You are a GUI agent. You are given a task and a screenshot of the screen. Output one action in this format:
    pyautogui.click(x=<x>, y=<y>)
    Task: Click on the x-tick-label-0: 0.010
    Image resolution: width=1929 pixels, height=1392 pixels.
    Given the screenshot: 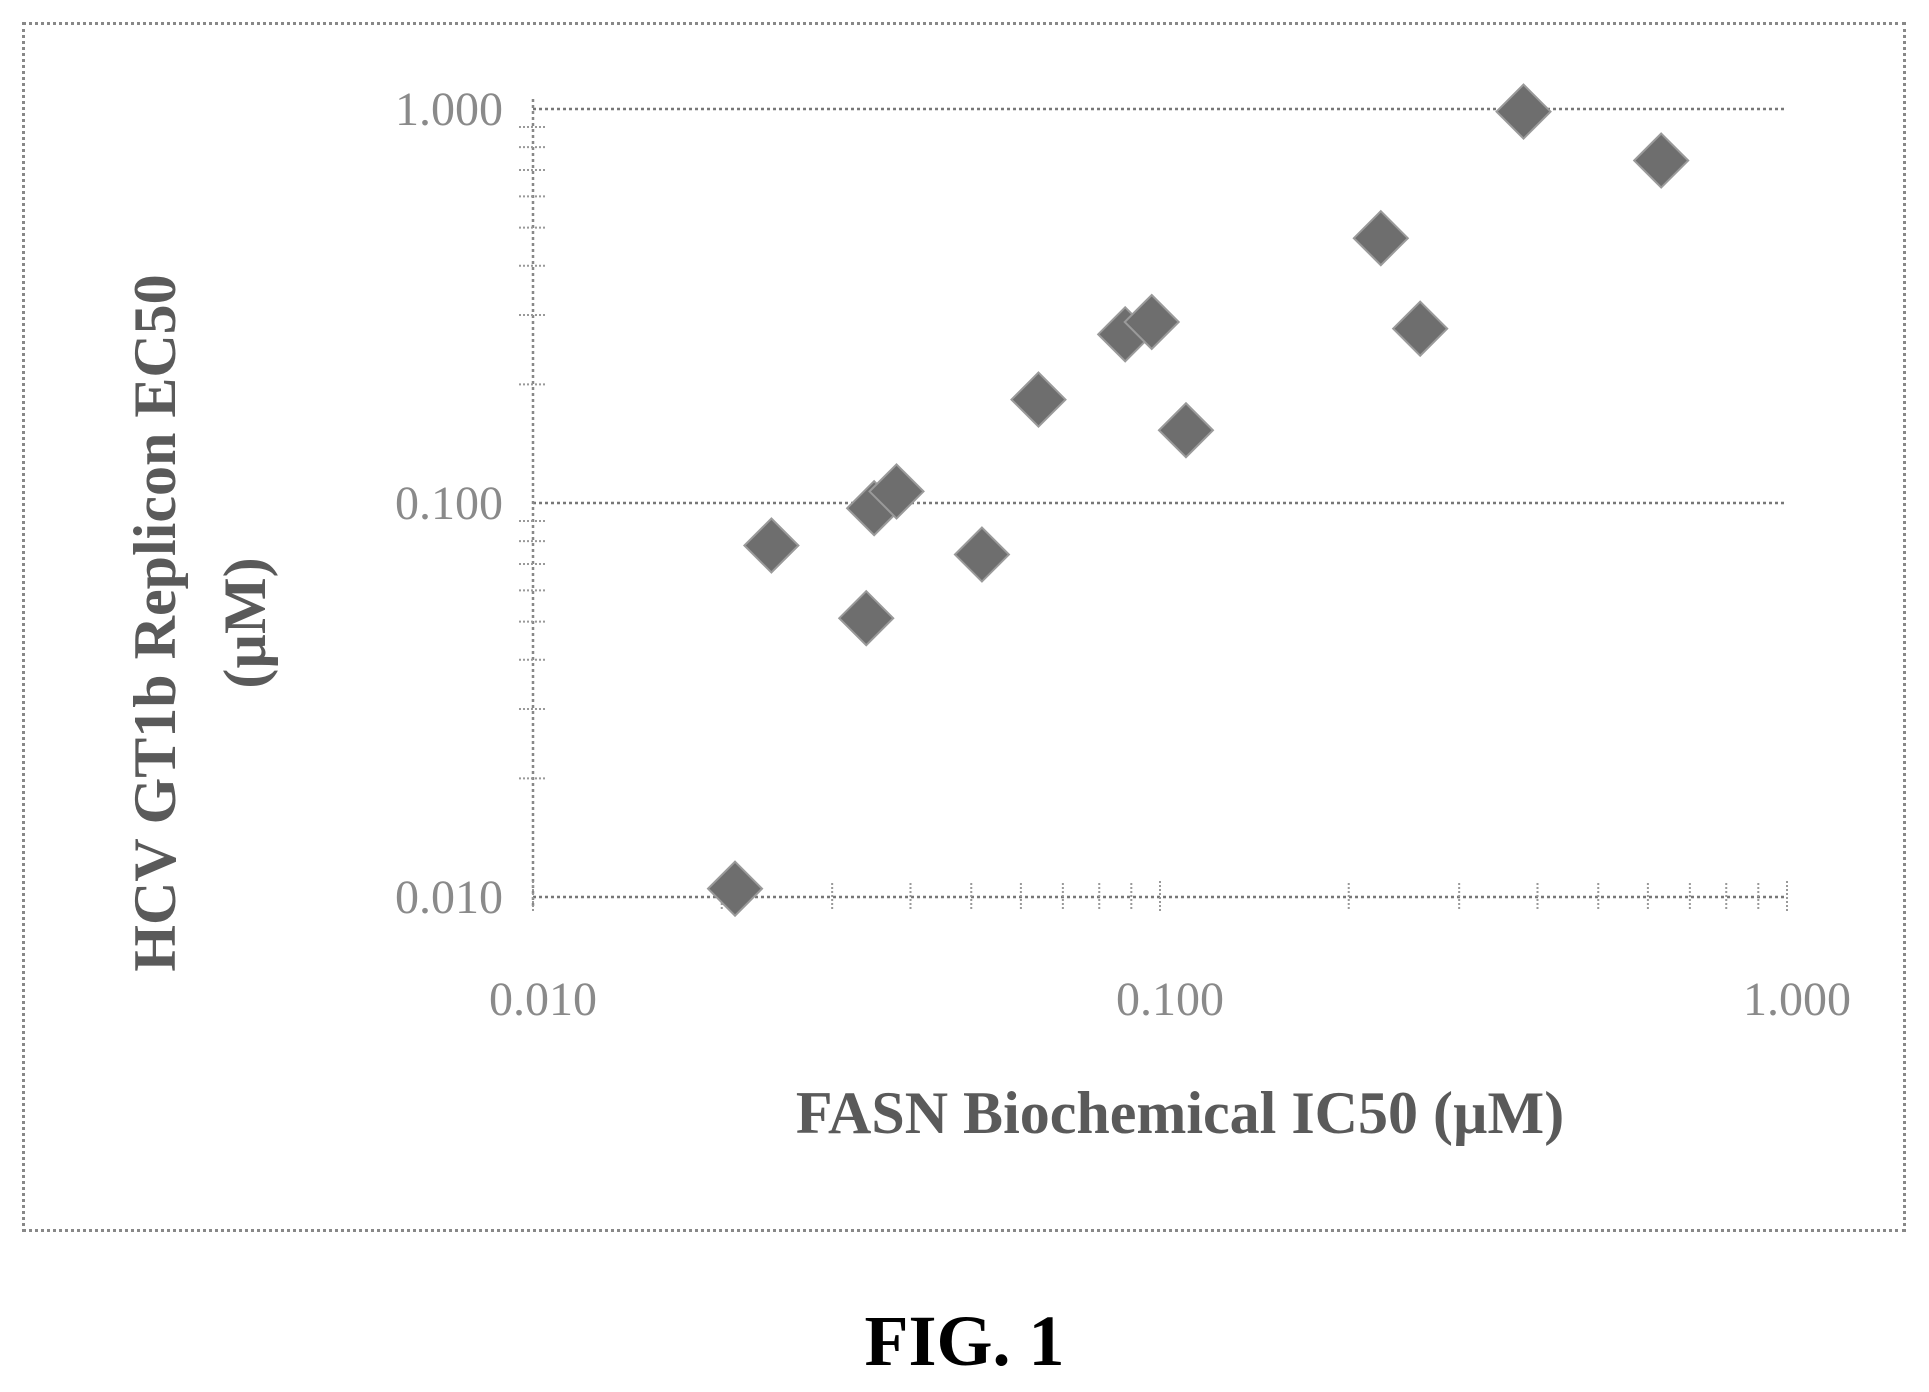 What is the action you would take?
    pyautogui.click(x=543, y=999)
    